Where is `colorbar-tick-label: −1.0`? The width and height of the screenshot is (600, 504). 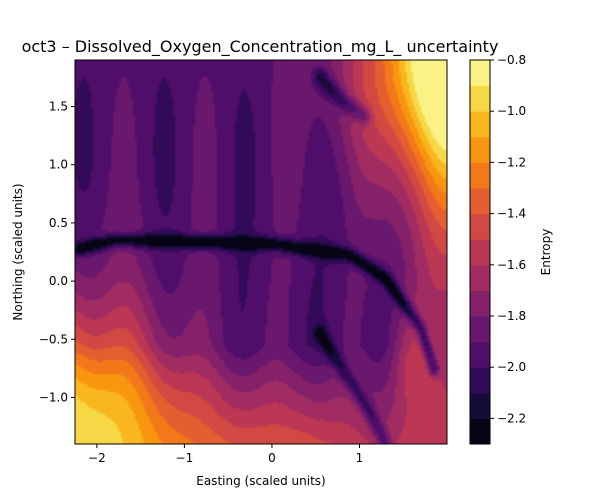 colorbar-tick-label: −1.0 is located at coordinates (511, 111).